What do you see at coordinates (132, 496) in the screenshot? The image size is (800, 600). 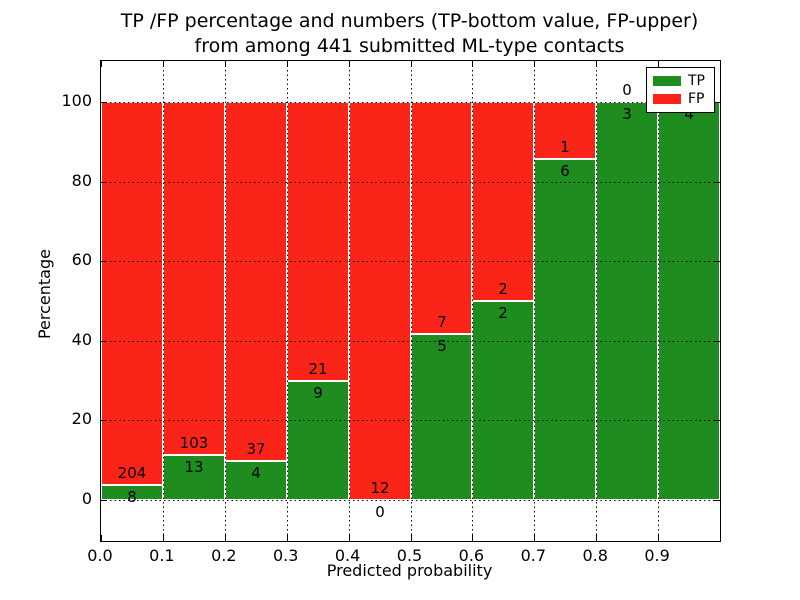 I see `tp-count-label: 8` at bounding box center [132, 496].